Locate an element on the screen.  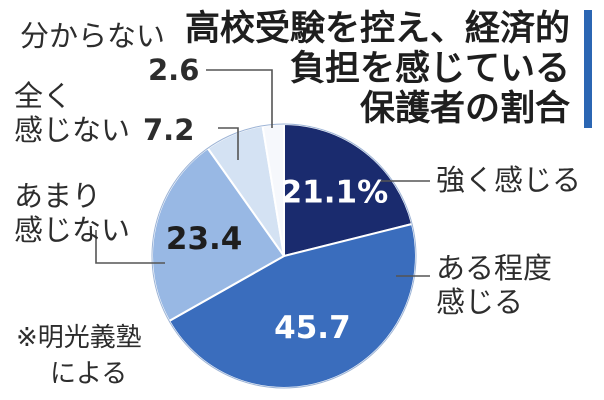
value-label-somewhat: 45.7 is located at coordinates (312, 328).